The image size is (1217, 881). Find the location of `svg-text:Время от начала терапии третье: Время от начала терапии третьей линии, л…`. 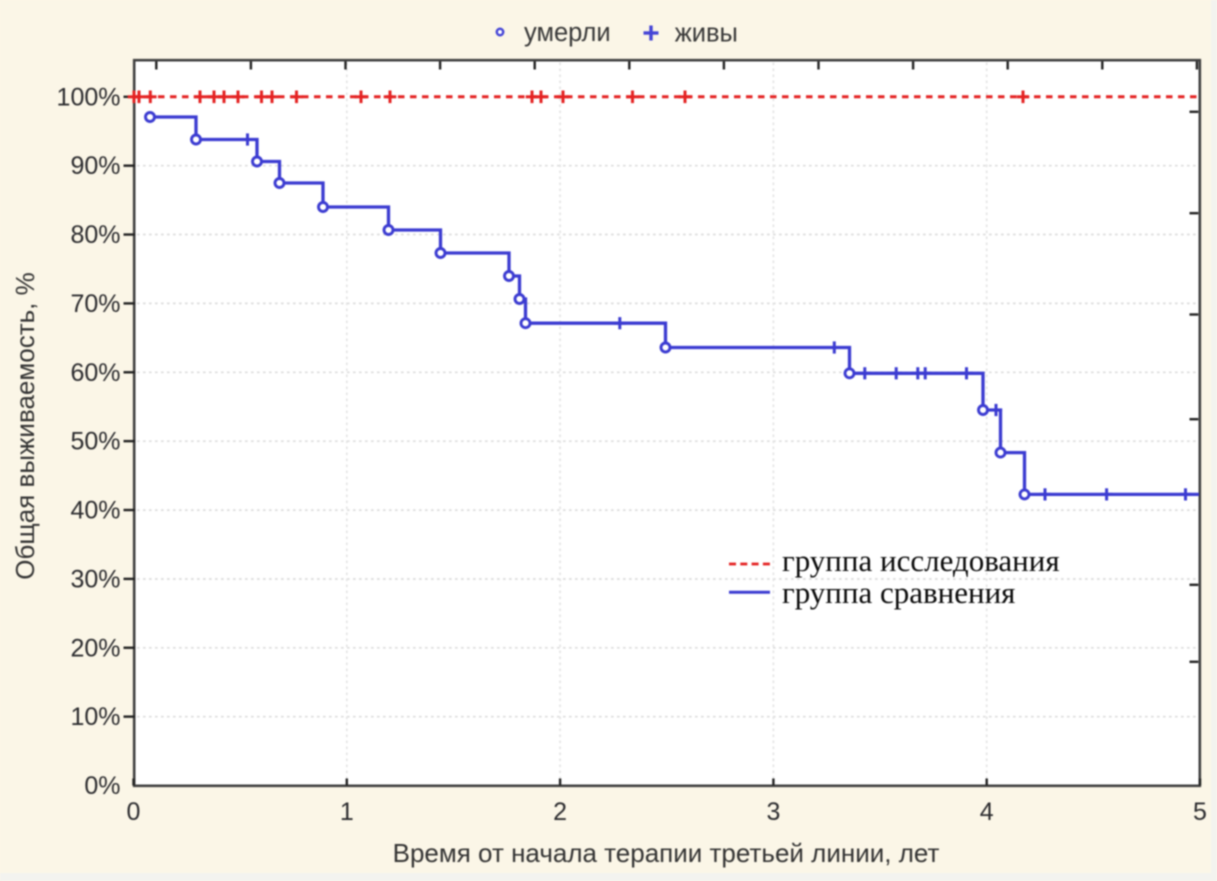

svg-text:Время от начала терапии третье: Время от начала терапии третьей линии, л… is located at coordinates (666, 853).